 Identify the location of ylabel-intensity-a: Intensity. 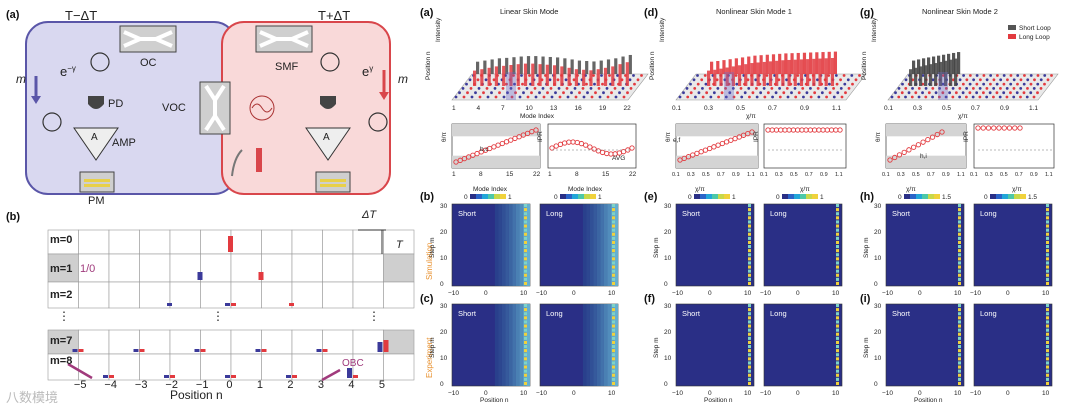
(438, 29).